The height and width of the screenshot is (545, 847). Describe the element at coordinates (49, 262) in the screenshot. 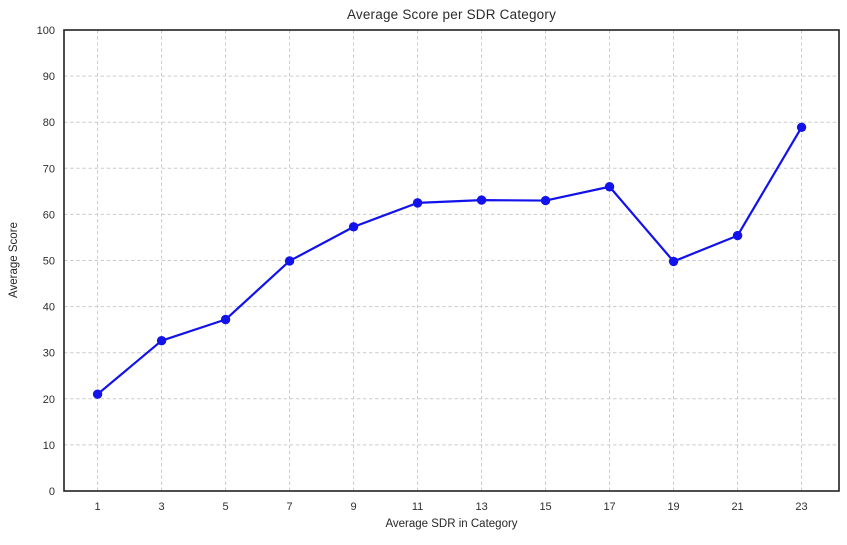

I see `y-tick-label: 50` at that location.